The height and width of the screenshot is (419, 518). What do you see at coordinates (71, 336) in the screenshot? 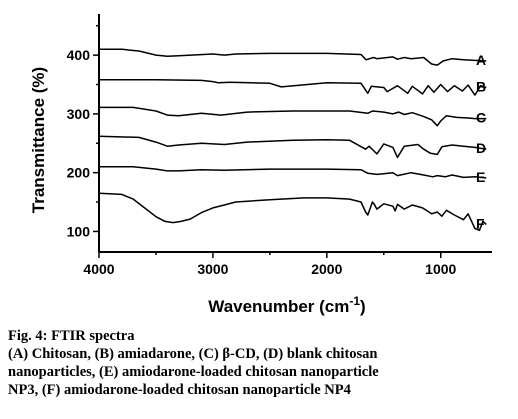
I see `caption-title: Fig. 4: FTIR spectra` at bounding box center [71, 336].